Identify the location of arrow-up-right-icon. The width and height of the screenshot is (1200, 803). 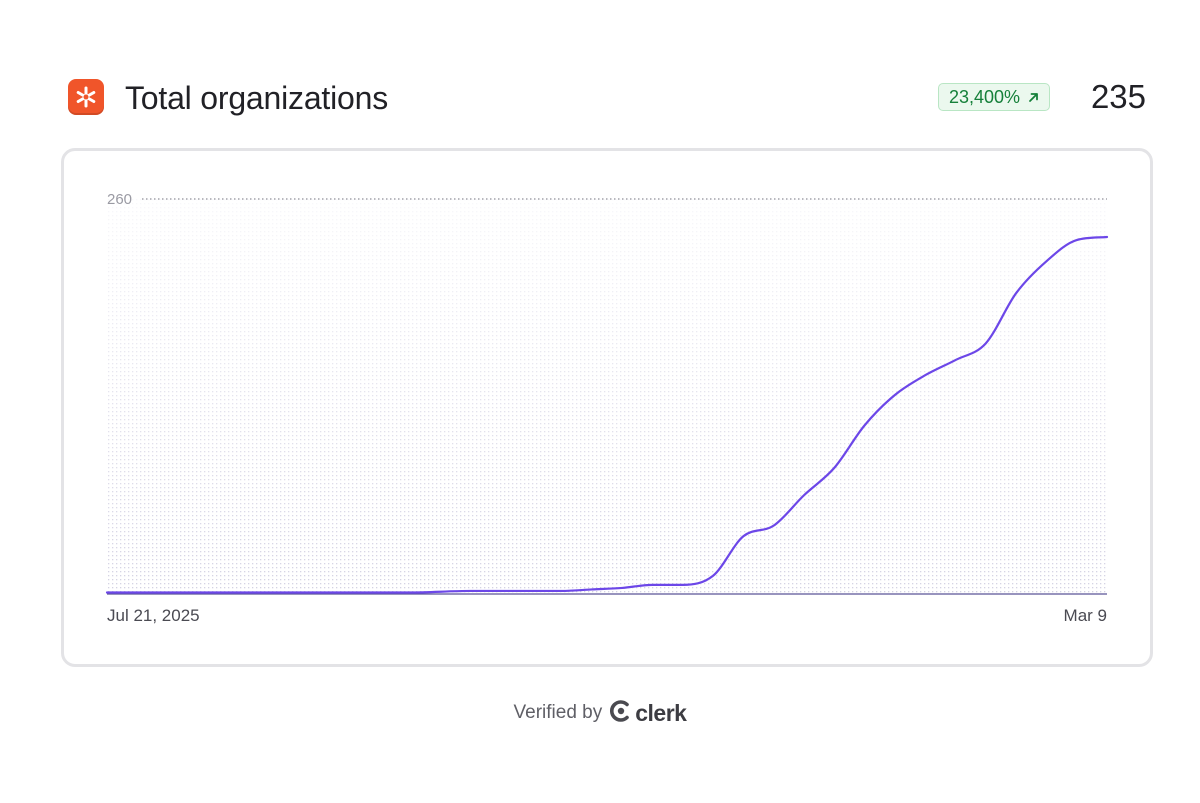
(1033, 97).